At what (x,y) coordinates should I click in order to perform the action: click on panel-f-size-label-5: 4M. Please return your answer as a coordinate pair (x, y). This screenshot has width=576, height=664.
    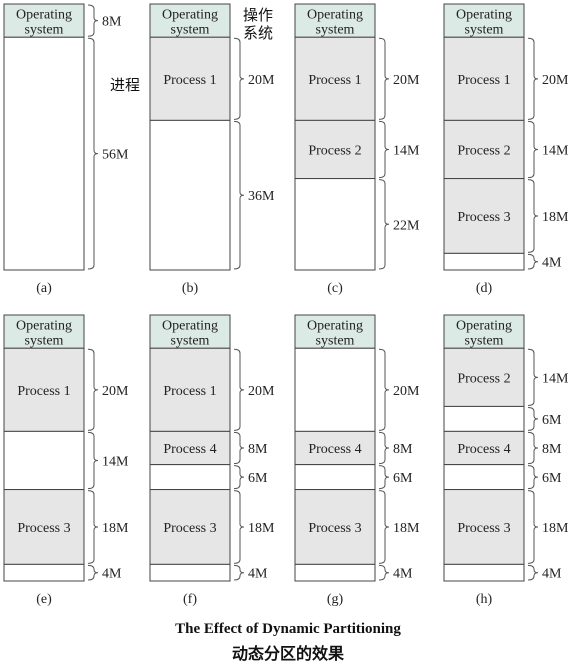
    Looking at the image, I should click on (258, 574).